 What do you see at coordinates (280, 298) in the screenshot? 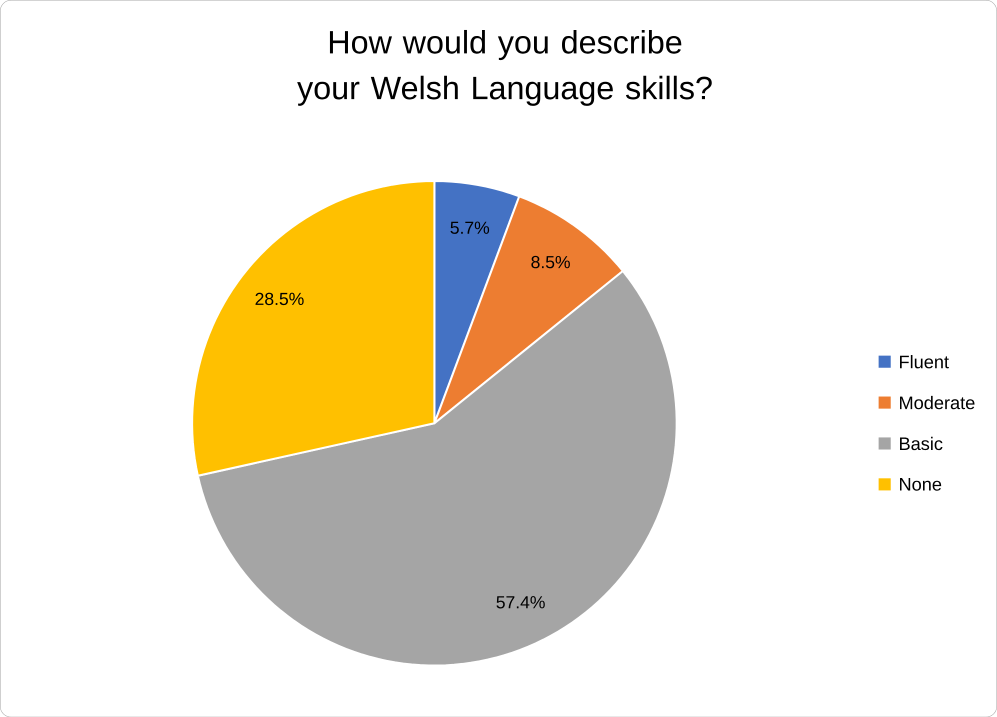
I see `data-label: 28.5%` at bounding box center [280, 298].